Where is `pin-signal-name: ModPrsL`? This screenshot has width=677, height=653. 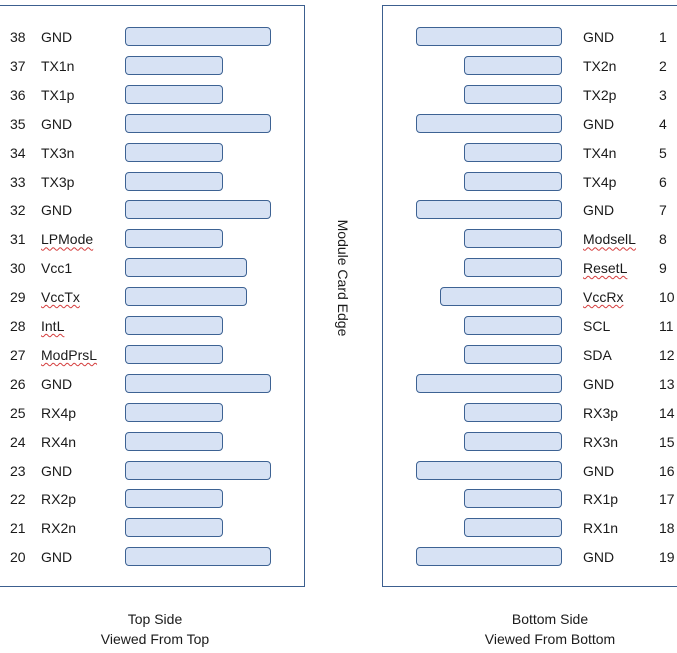 pin-signal-name: ModPrsL is located at coordinates (69, 354).